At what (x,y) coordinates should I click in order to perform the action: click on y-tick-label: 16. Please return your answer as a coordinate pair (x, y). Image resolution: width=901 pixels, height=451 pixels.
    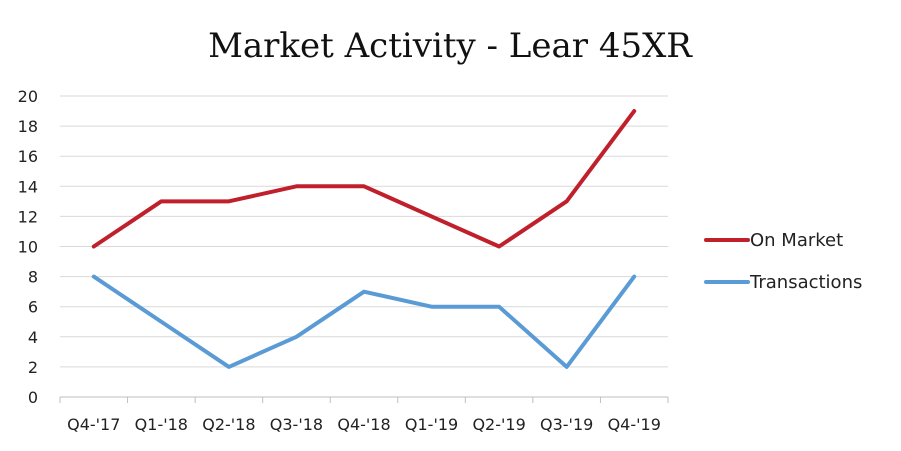
    Looking at the image, I should click on (28, 156).